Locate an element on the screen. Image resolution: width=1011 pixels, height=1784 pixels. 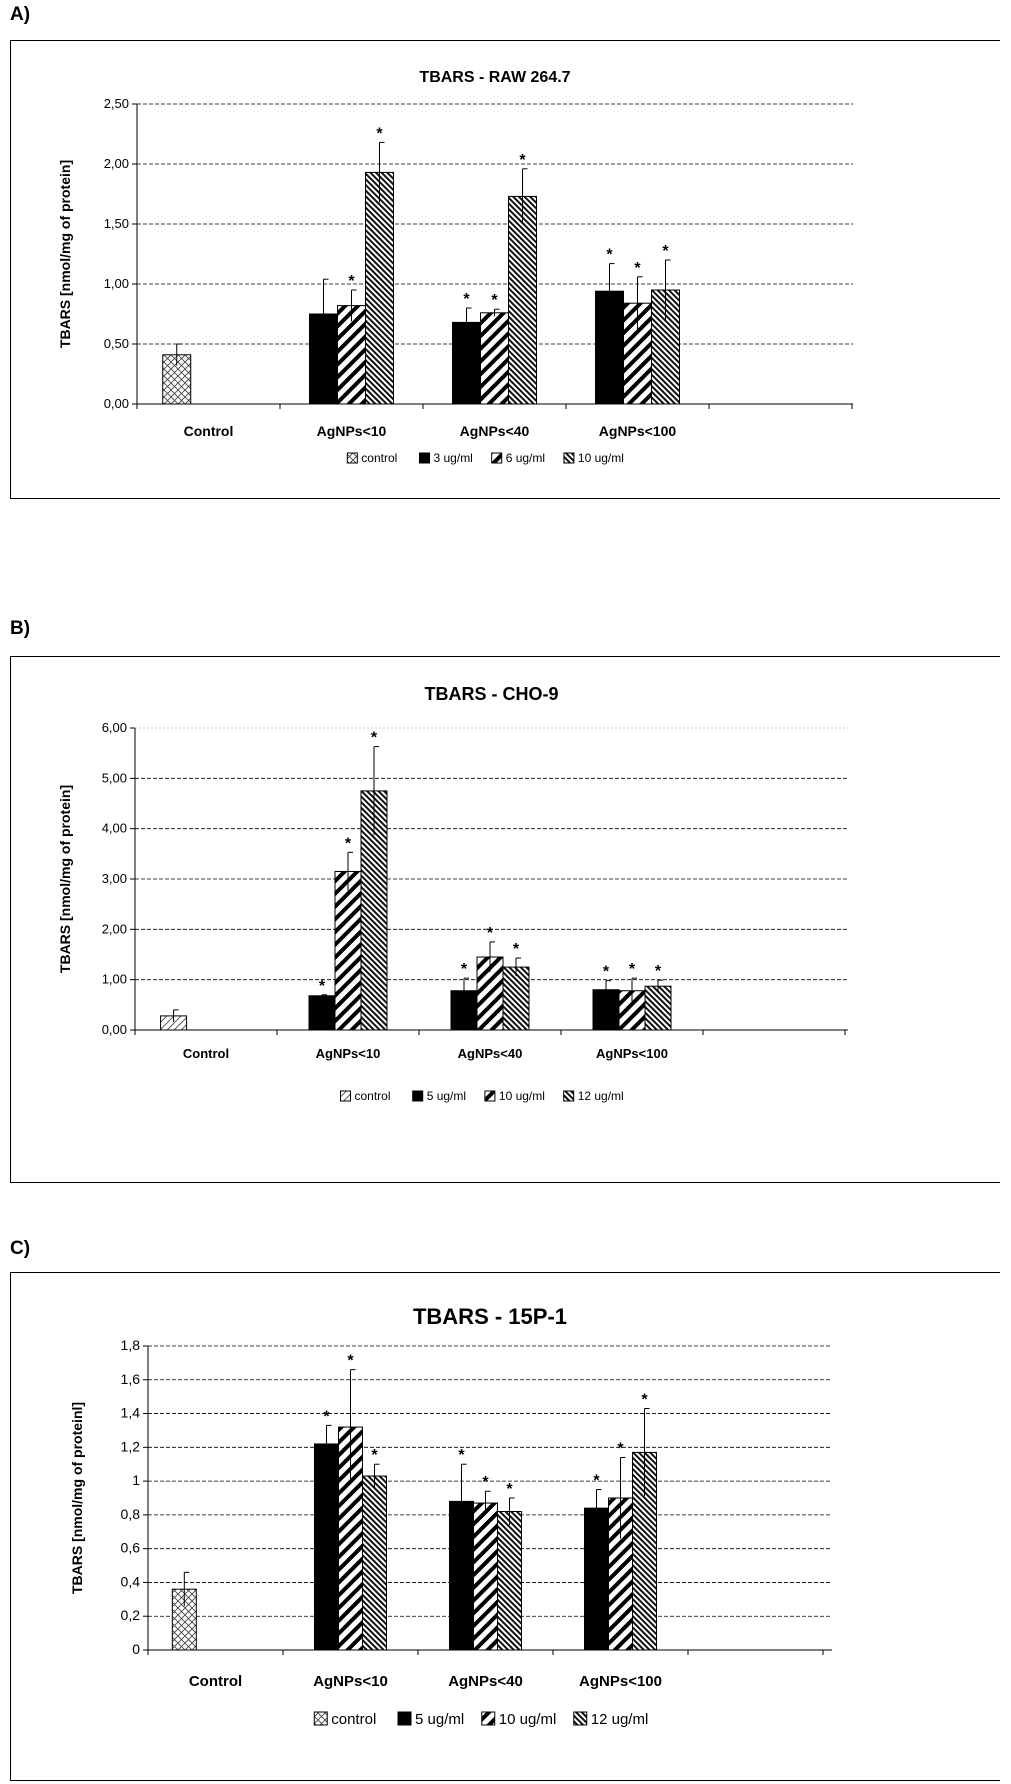
chart-title: TBARS - 15P-1 is located at coordinates (490, 1316).